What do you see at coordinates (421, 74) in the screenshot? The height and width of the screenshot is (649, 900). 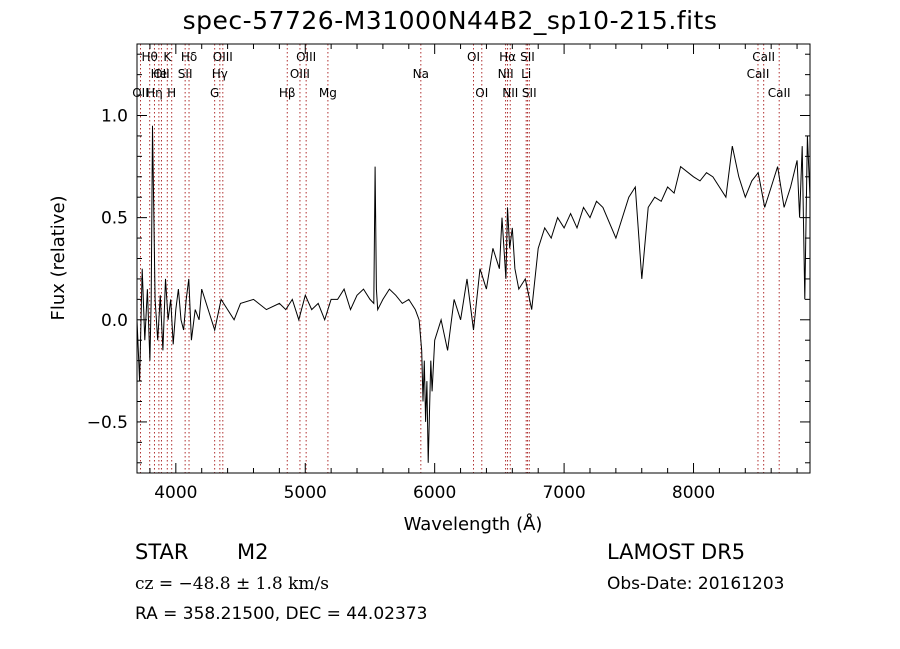 I see `line-marker-label: Na` at bounding box center [421, 74].